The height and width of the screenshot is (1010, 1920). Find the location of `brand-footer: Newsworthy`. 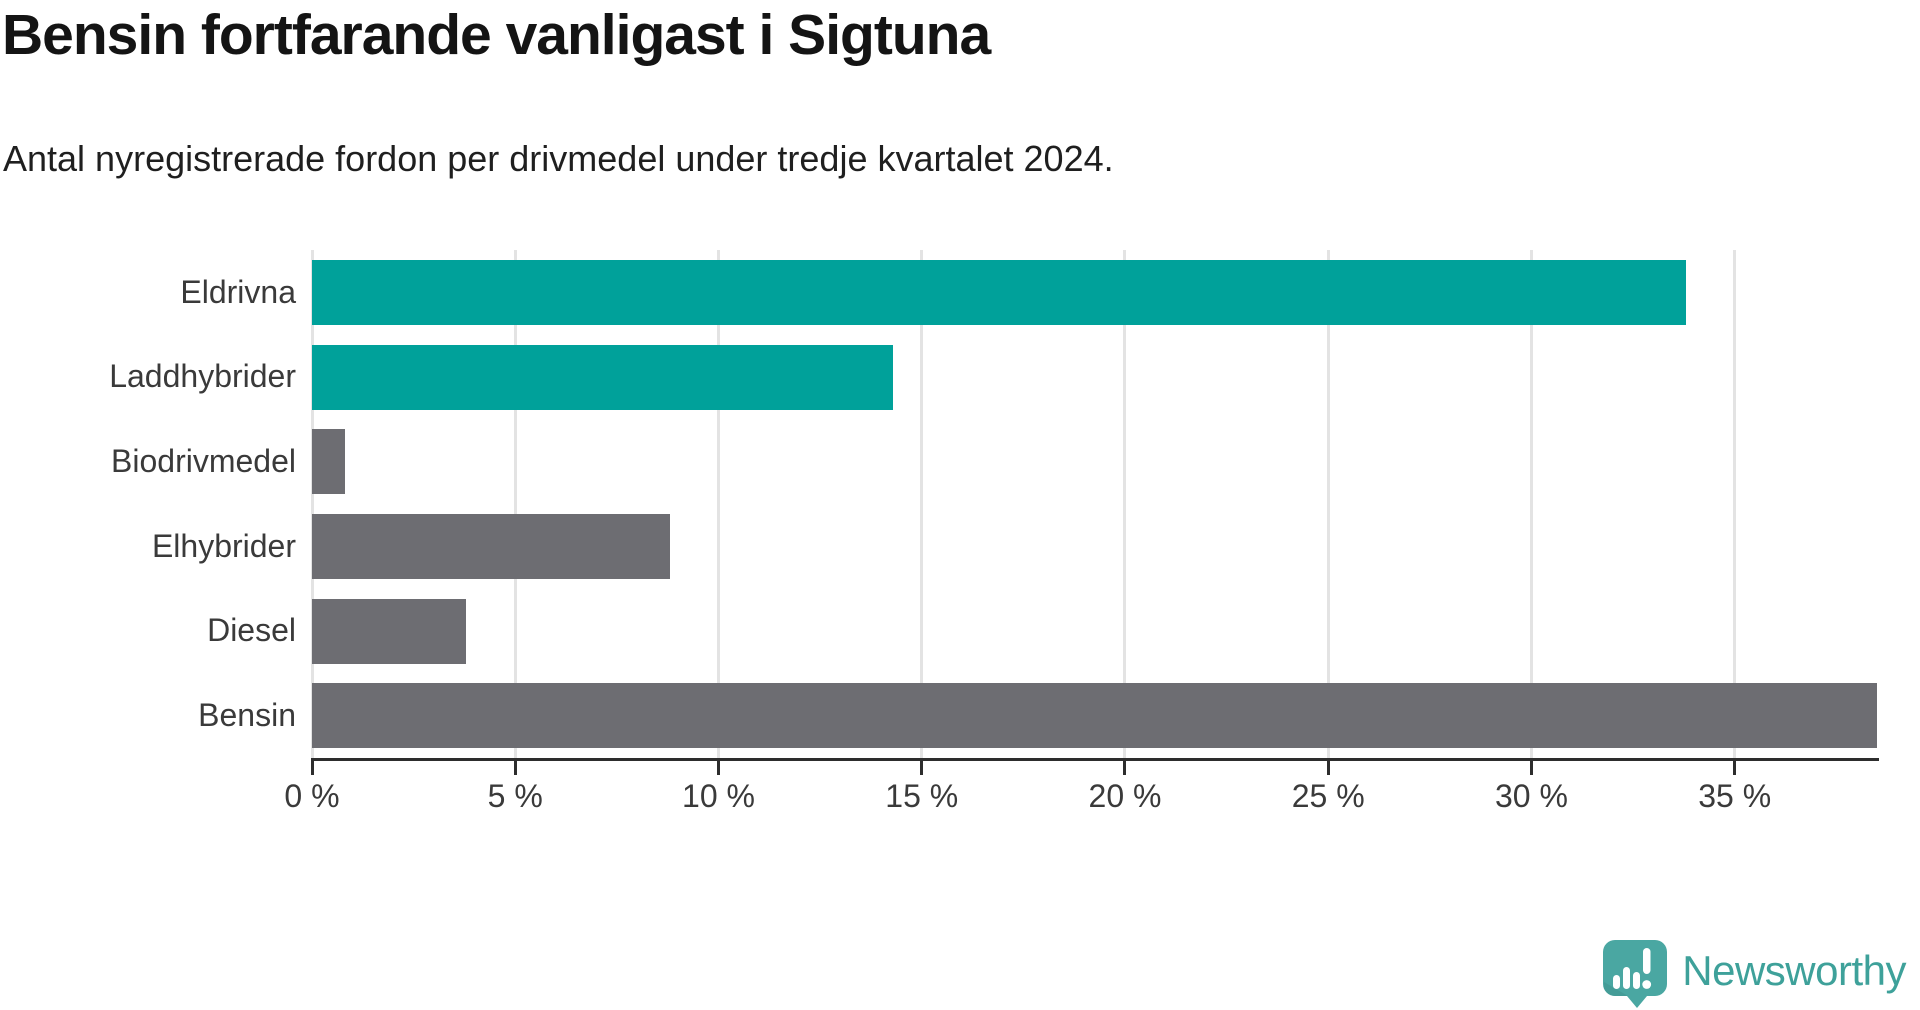

brand-footer: Newsworthy is located at coordinates (1754, 974).